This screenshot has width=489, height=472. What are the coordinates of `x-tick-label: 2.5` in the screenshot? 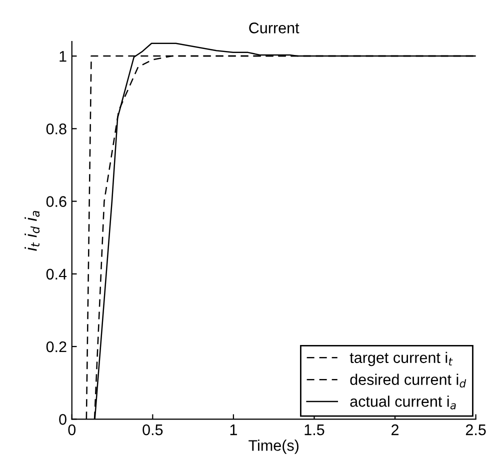 It's located at (476, 430).